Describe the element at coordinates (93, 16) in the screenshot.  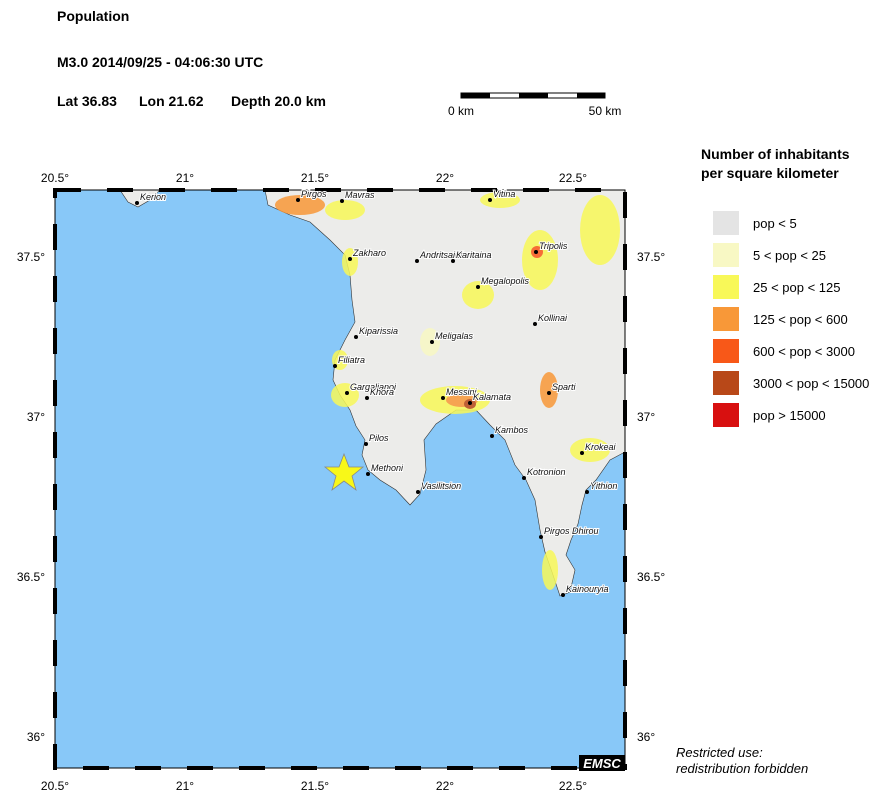
I see `title: Population` at that location.